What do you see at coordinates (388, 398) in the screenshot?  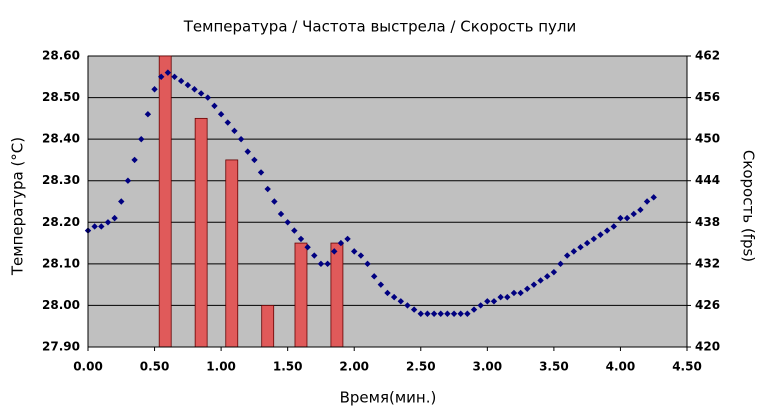 I see `x-axis-title: Время(мин.)` at bounding box center [388, 398].